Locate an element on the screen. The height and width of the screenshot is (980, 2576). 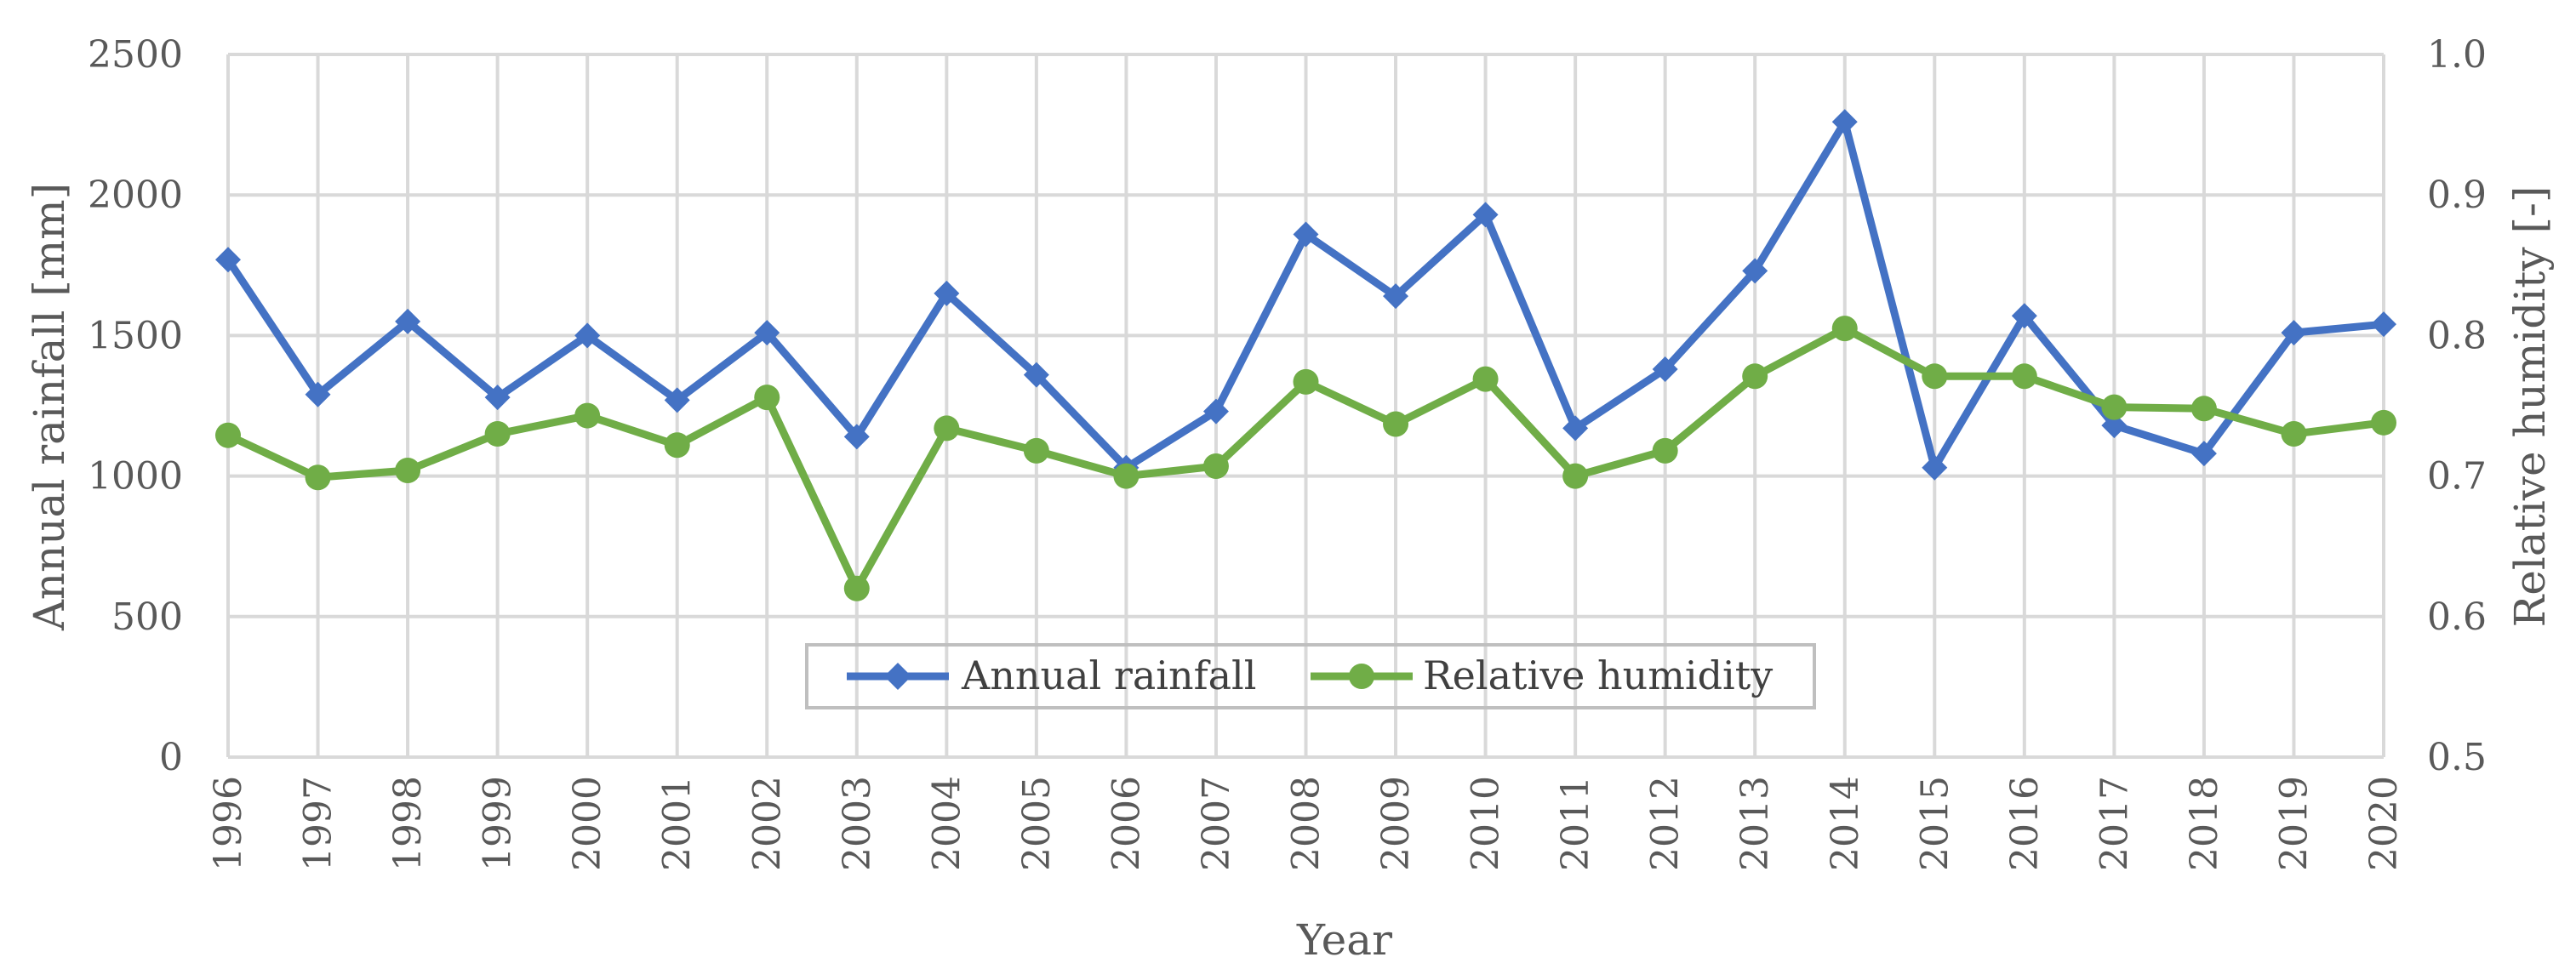
x-tick-label: 2008 is located at coordinates (1306, 823).